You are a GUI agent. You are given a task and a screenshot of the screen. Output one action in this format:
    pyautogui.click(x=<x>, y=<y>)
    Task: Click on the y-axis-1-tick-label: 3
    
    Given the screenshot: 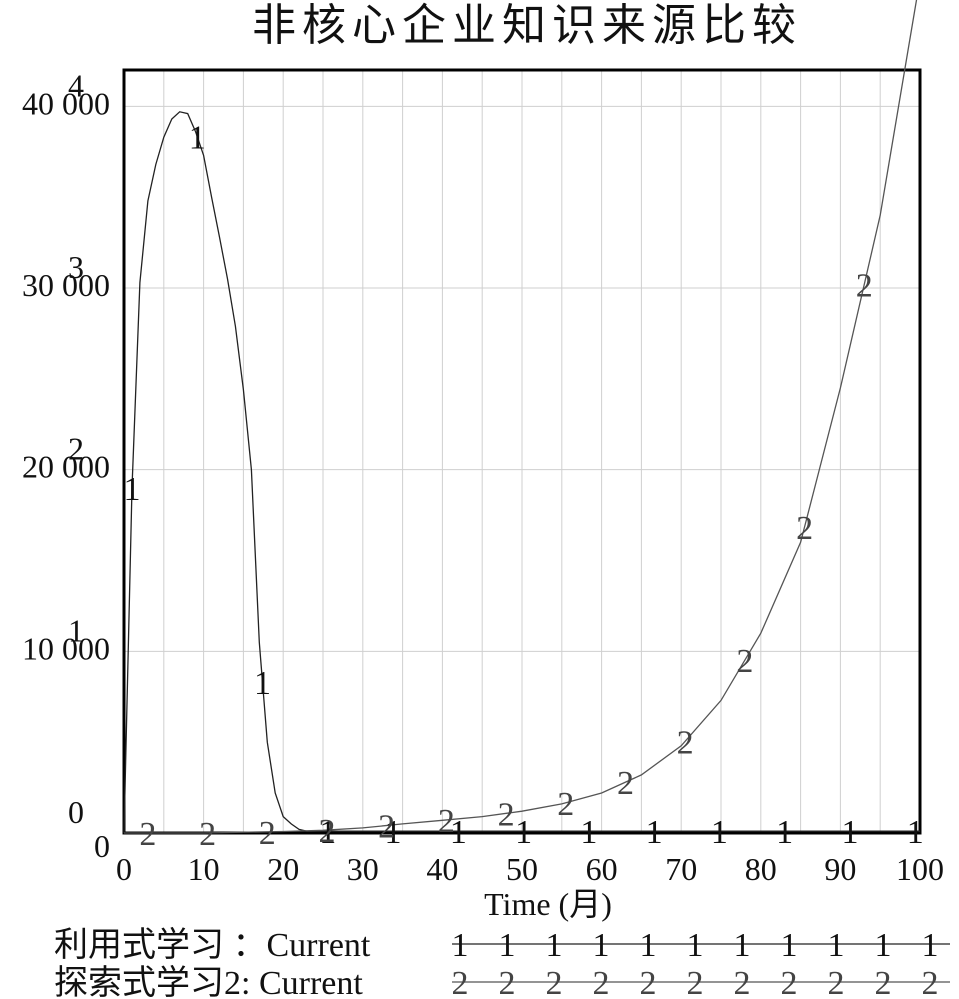 What is the action you would take?
    pyautogui.click(x=76, y=267)
    